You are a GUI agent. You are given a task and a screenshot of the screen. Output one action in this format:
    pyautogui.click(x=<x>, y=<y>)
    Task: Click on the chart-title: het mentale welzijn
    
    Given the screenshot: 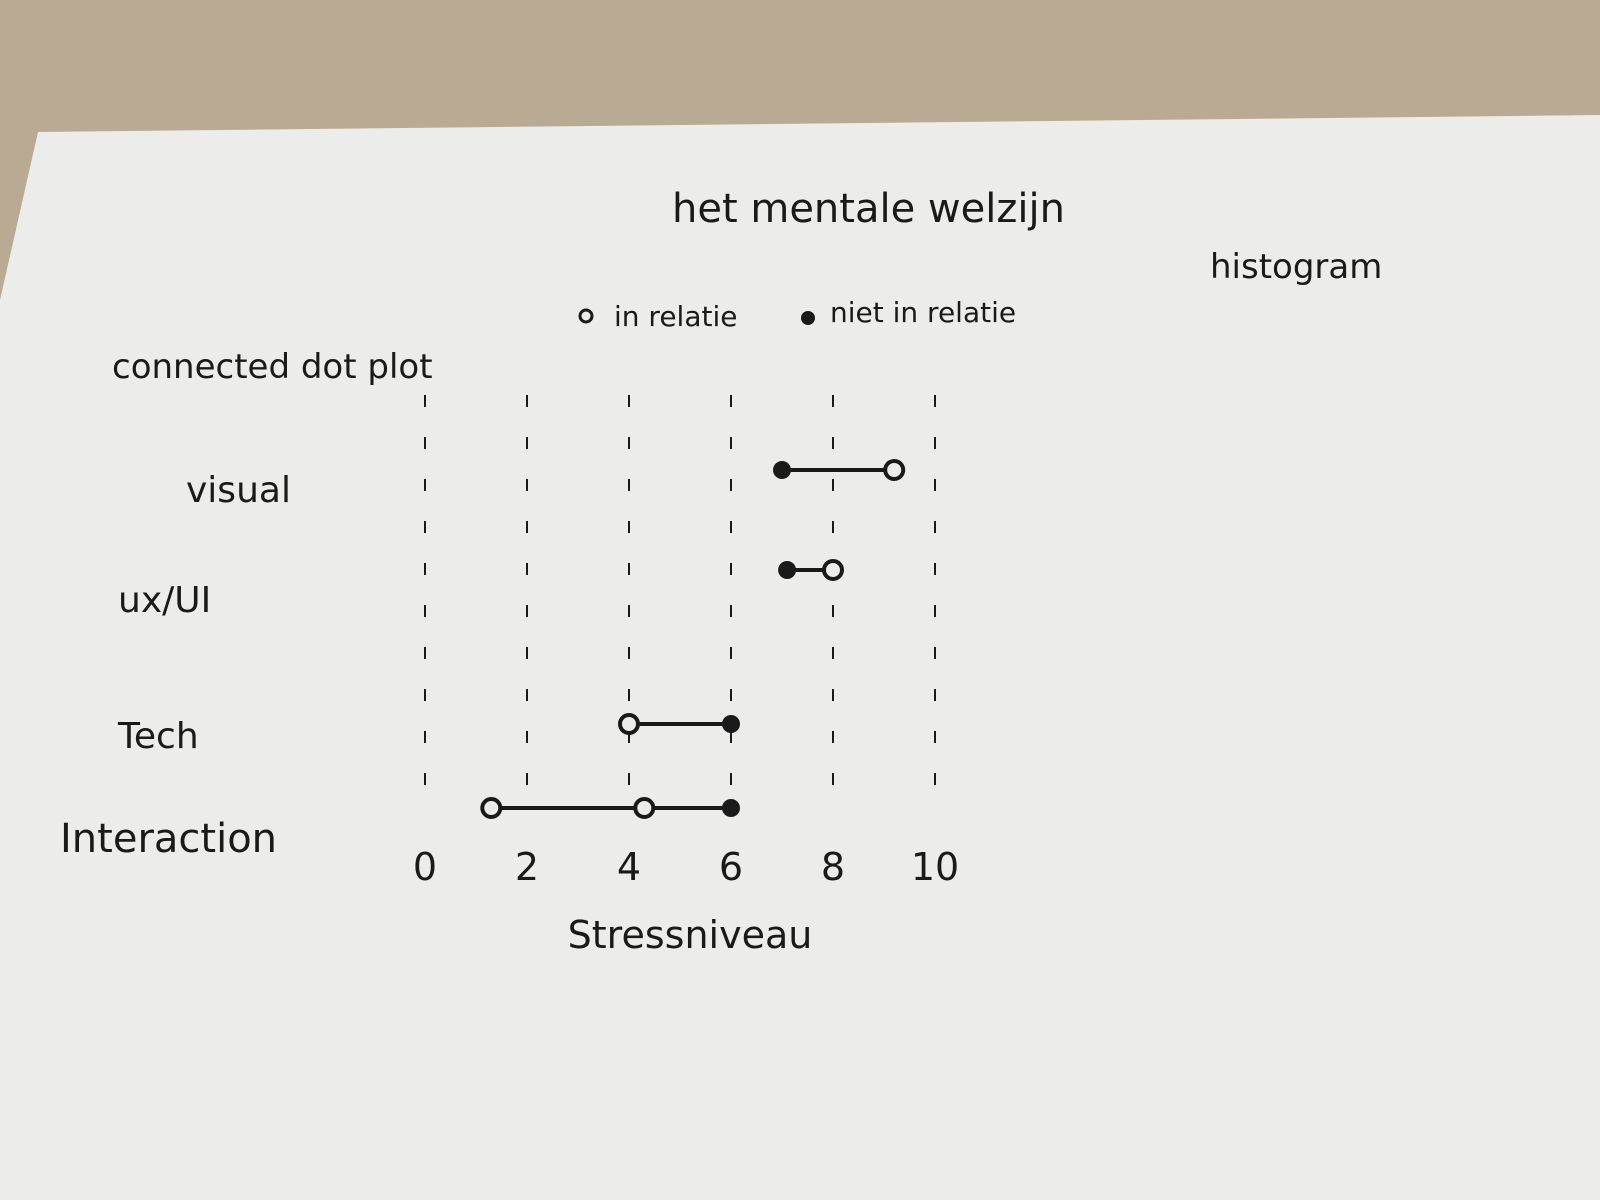 What is the action you would take?
    pyautogui.click(x=868, y=209)
    